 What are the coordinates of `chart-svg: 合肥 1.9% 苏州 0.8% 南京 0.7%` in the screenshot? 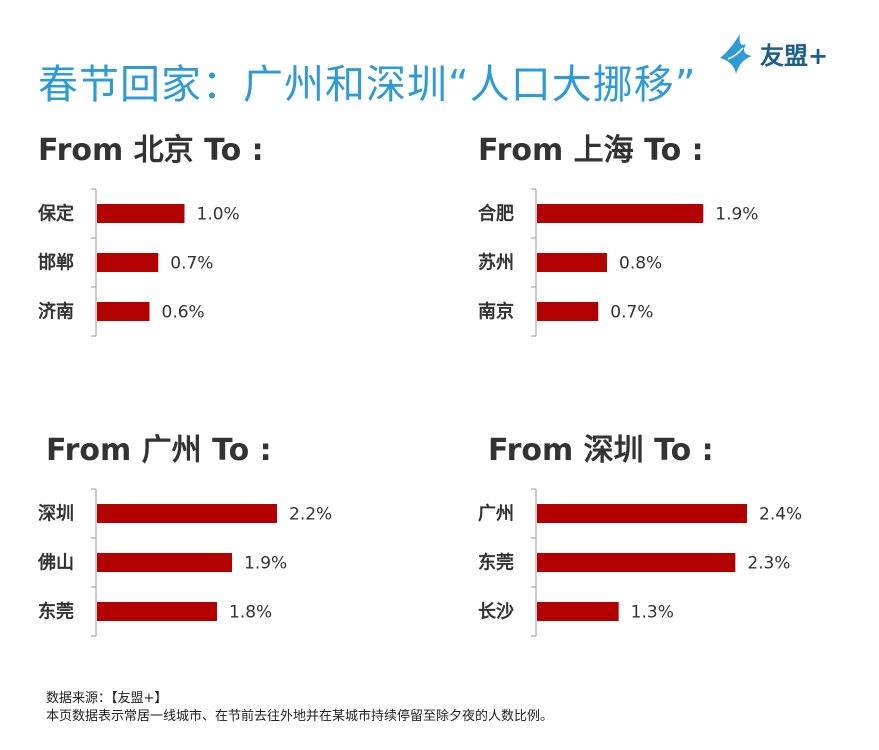 It's located at (618, 262).